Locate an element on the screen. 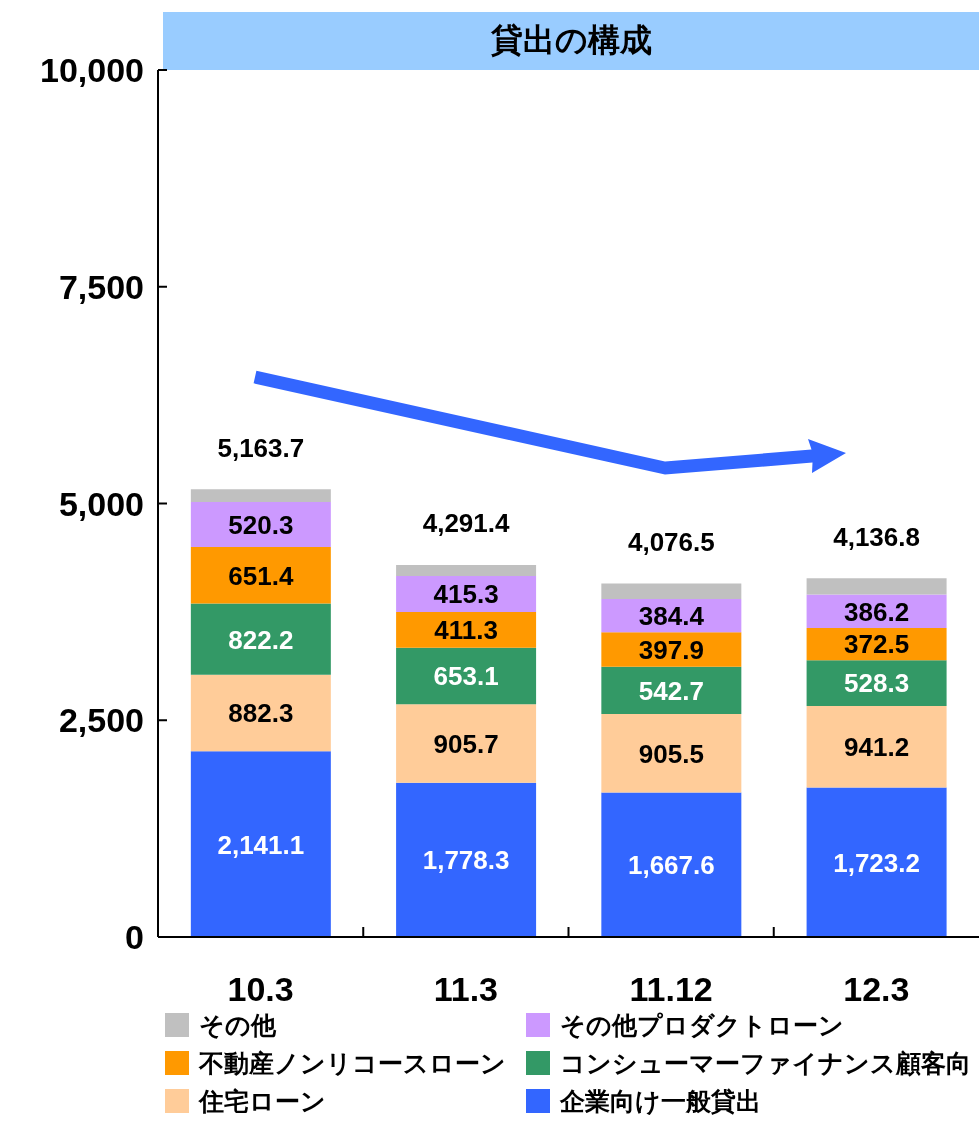 The height and width of the screenshot is (1126, 979). total-label: 5,163.7 is located at coordinates (261, 447).